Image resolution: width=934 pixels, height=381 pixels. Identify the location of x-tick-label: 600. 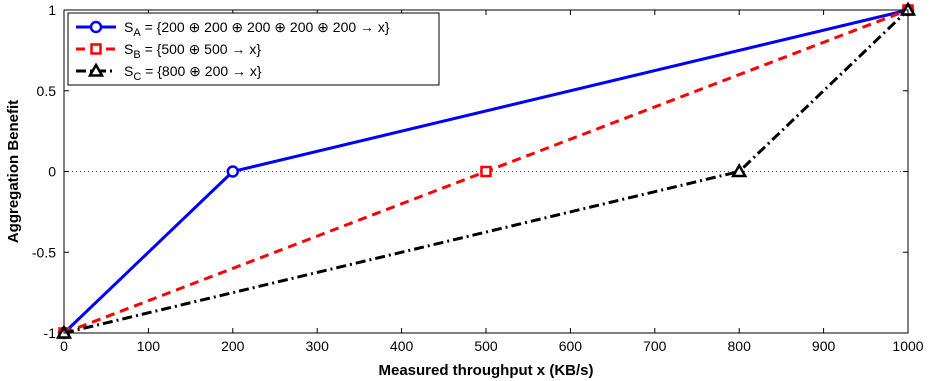
(571, 346).